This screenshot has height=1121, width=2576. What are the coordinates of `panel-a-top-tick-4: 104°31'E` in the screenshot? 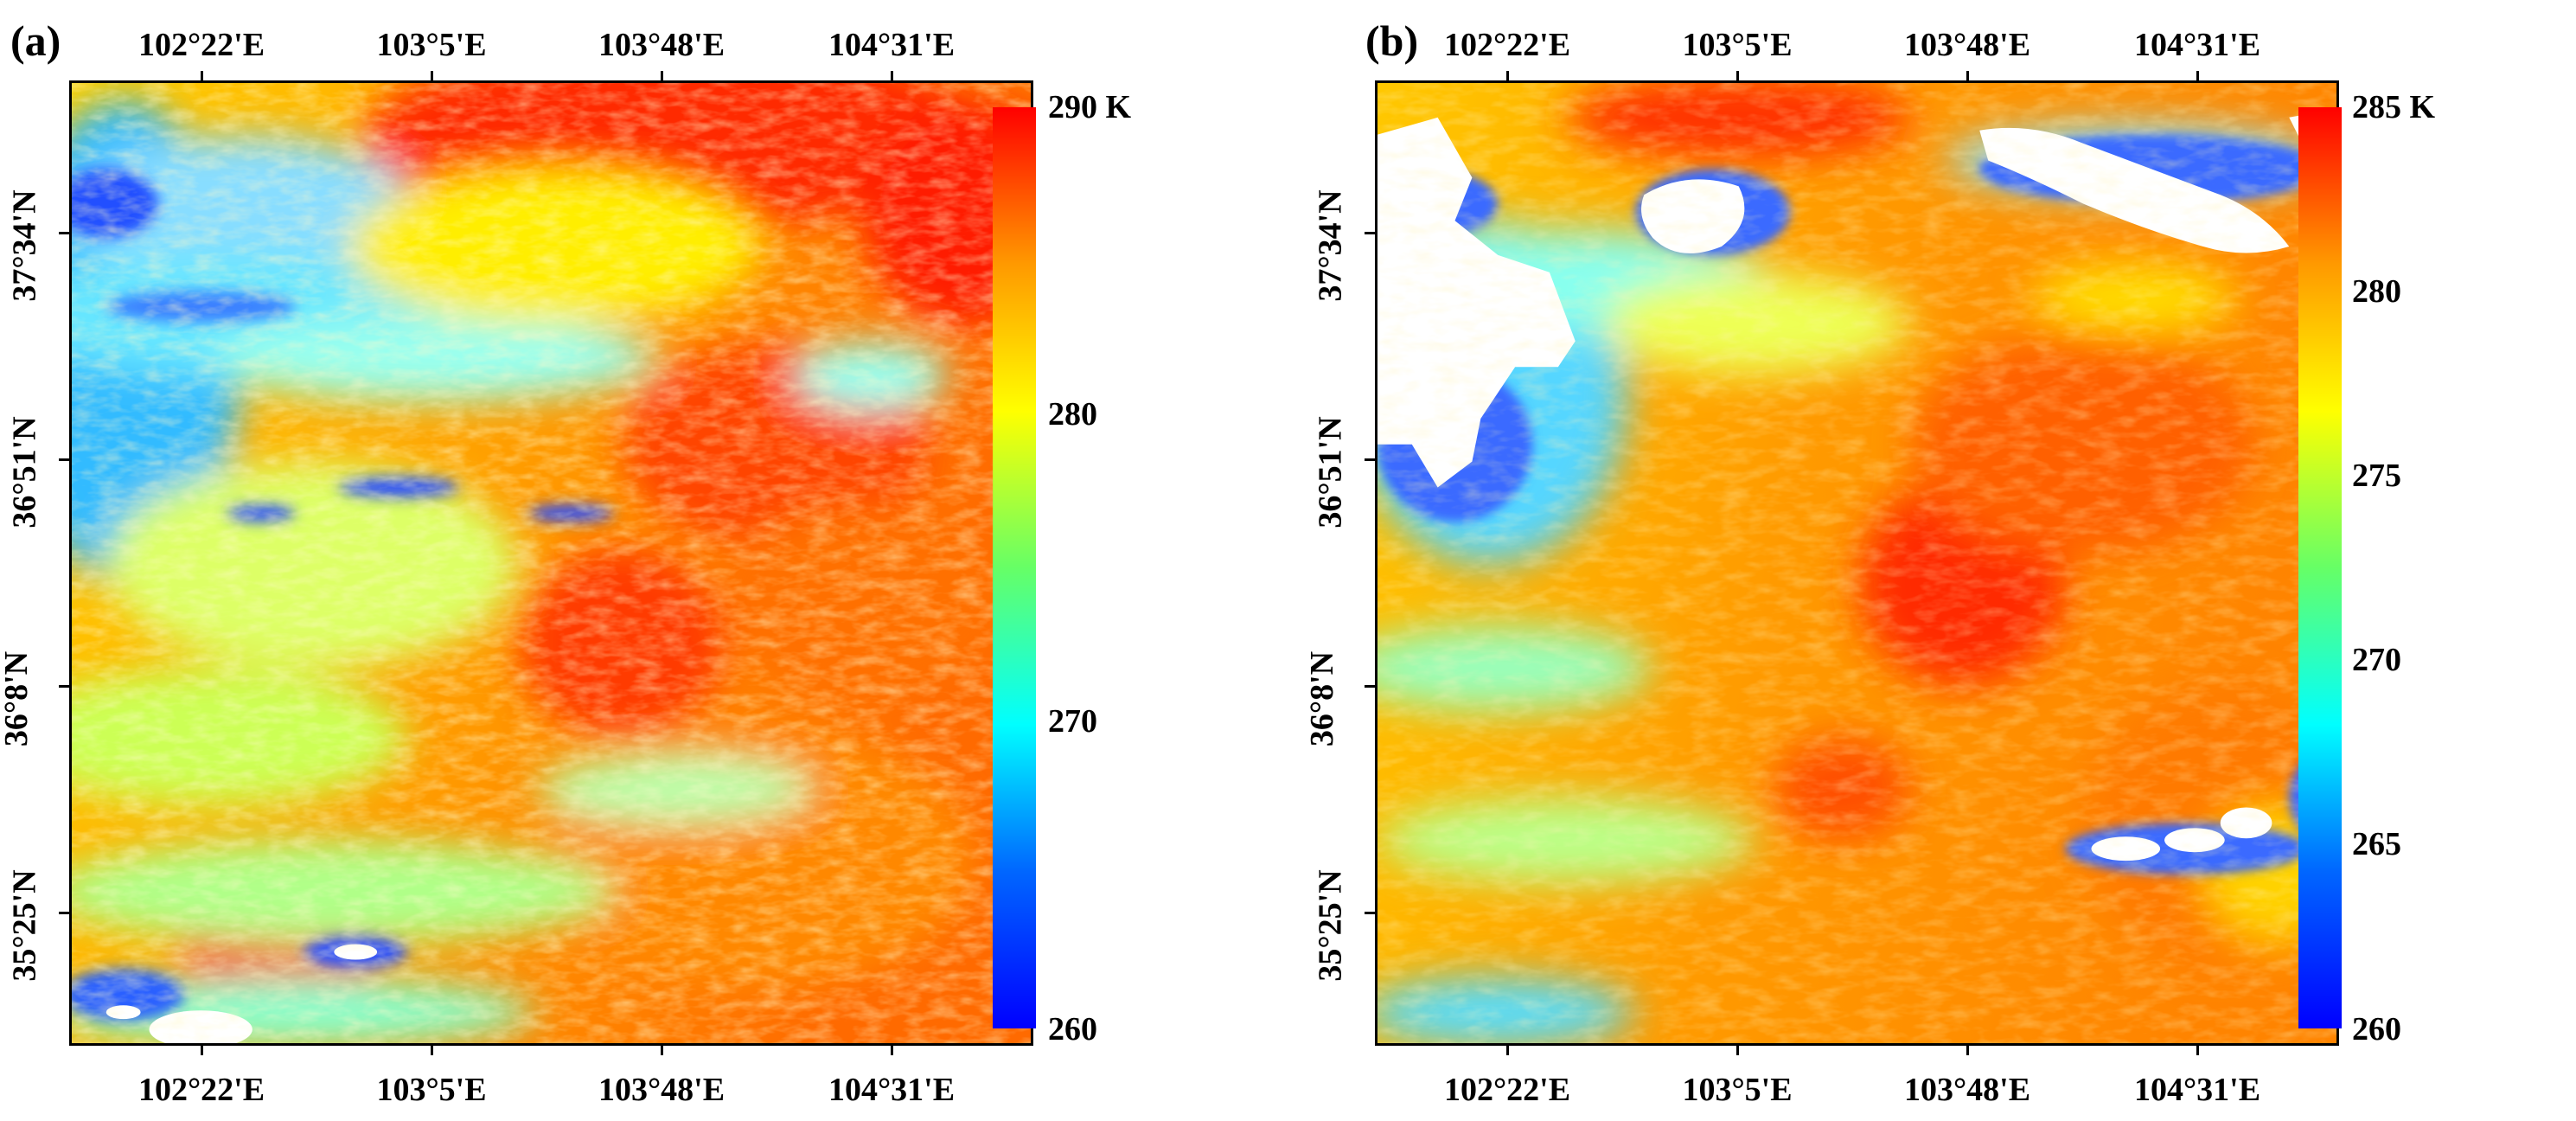 It's located at (892, 45).